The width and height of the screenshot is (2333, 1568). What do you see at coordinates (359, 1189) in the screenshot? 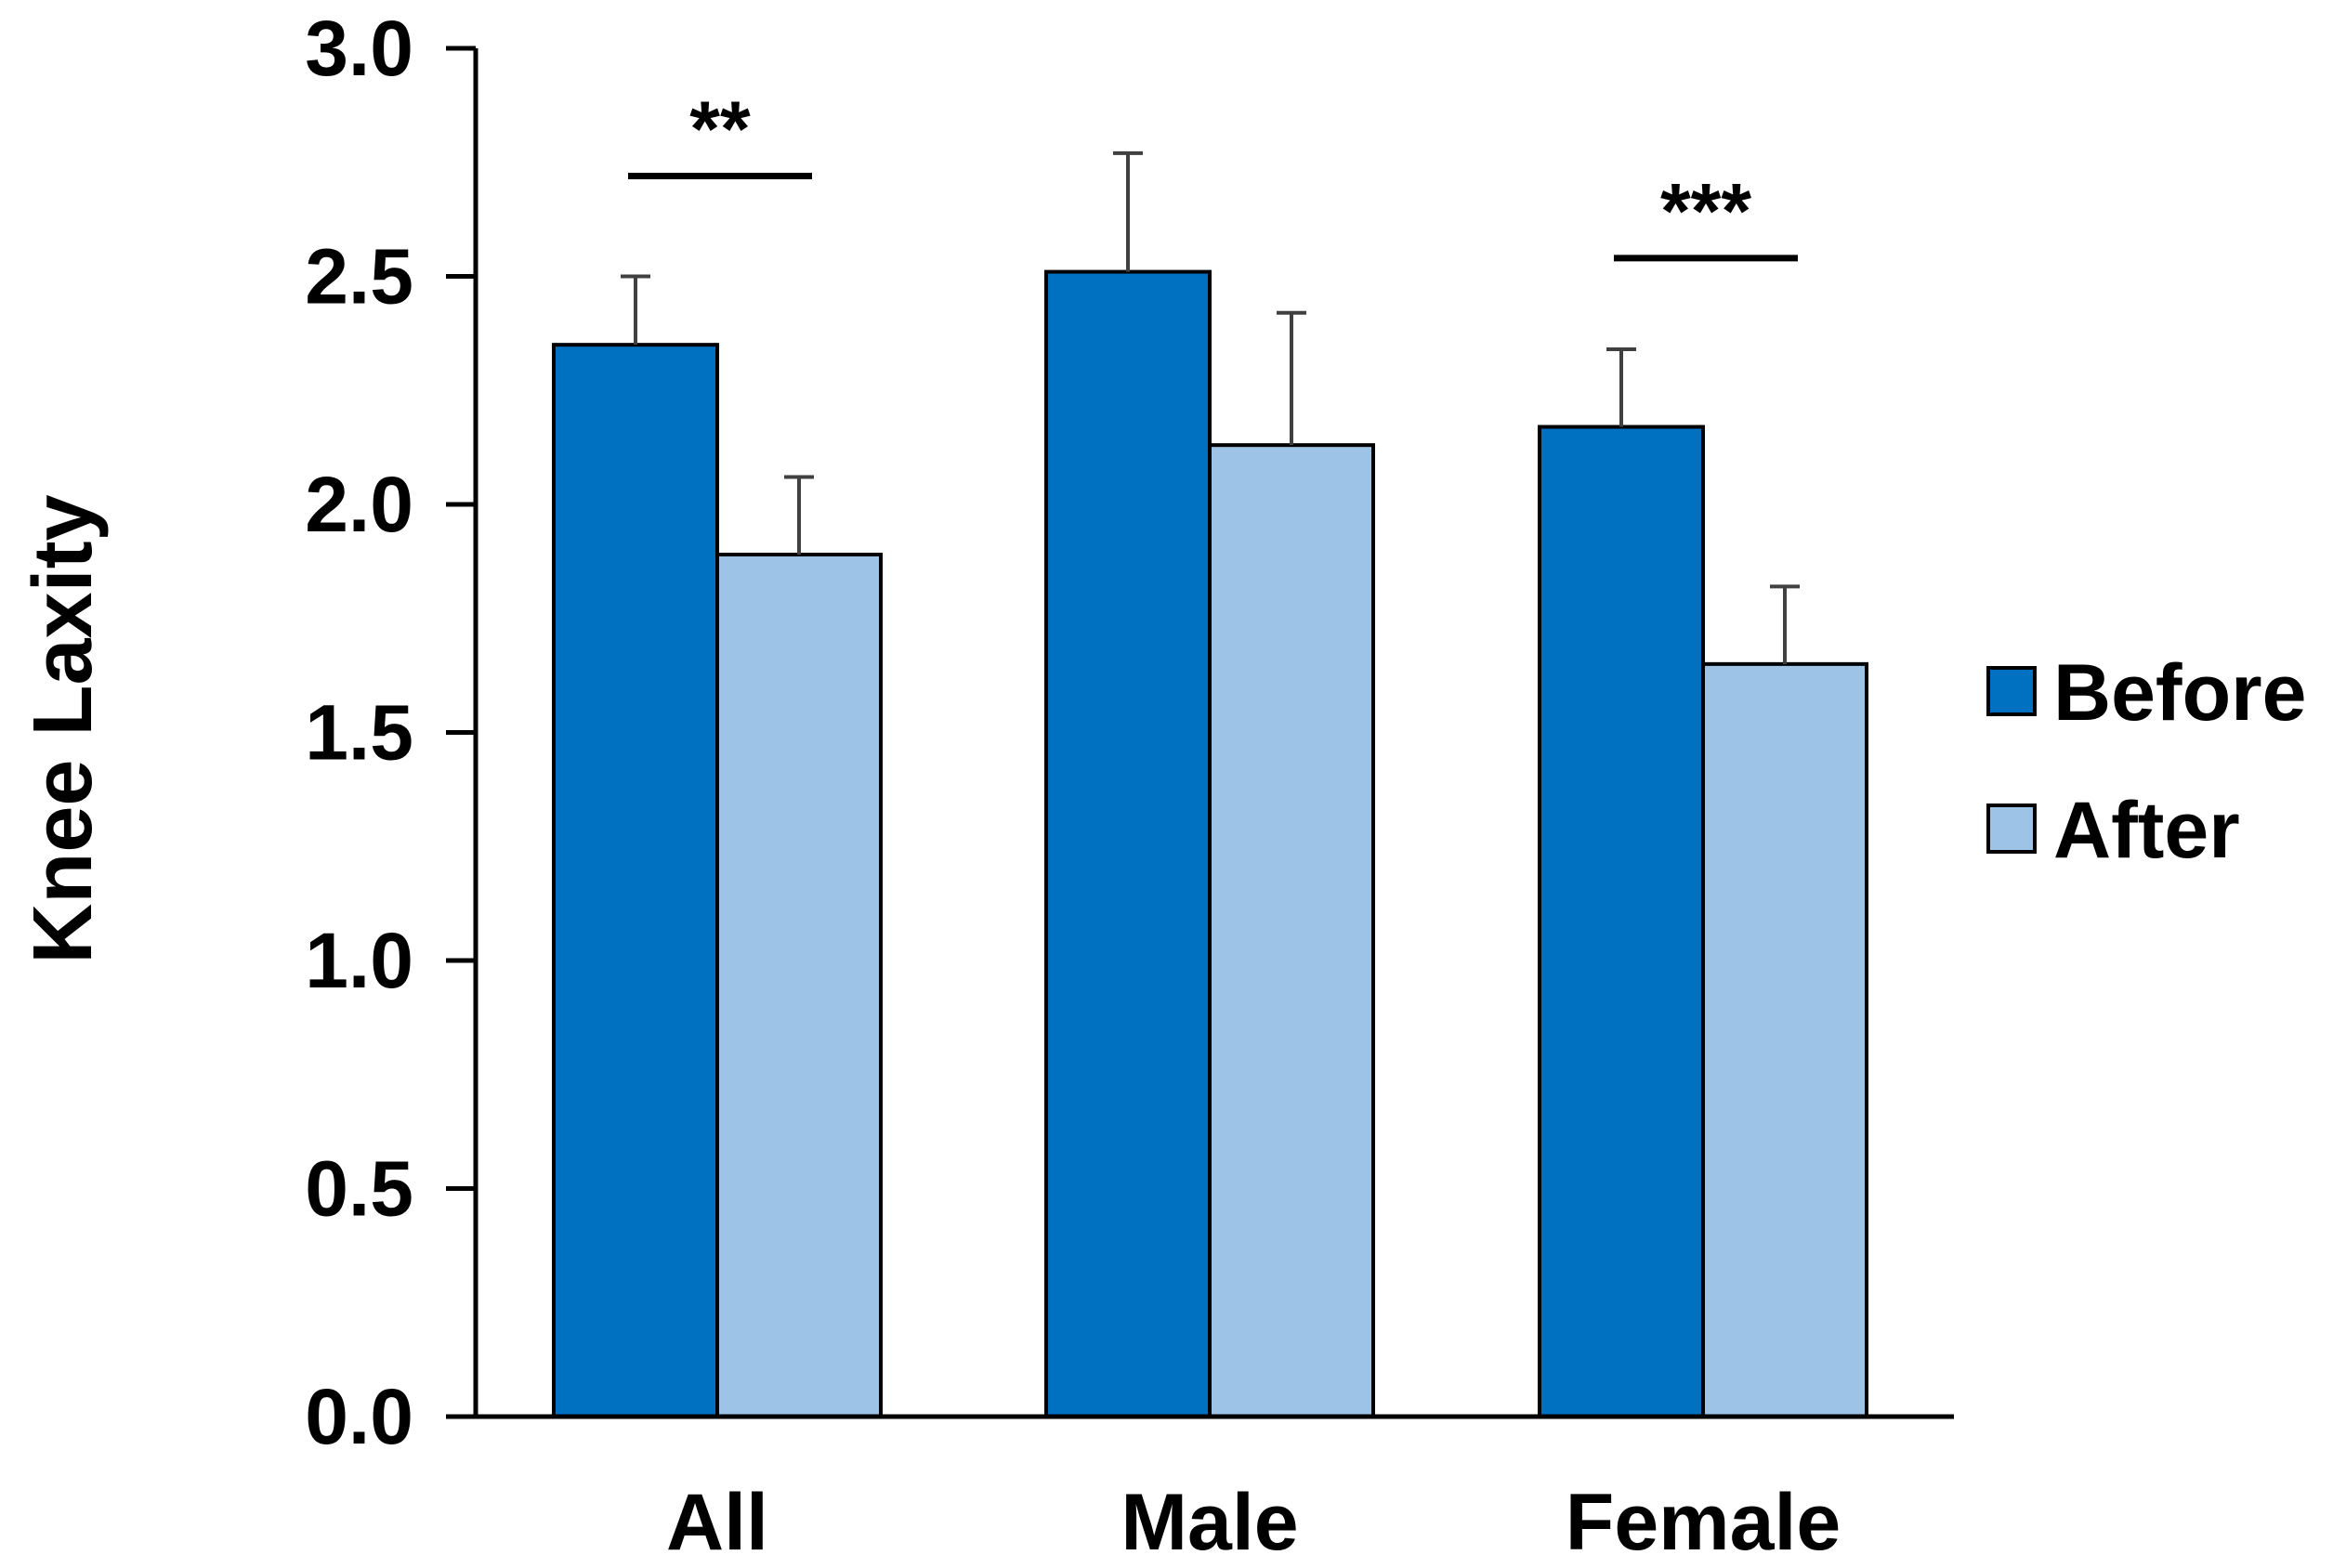
I see `y-tick-label: 0.5` at bounding box center [359, 1189].